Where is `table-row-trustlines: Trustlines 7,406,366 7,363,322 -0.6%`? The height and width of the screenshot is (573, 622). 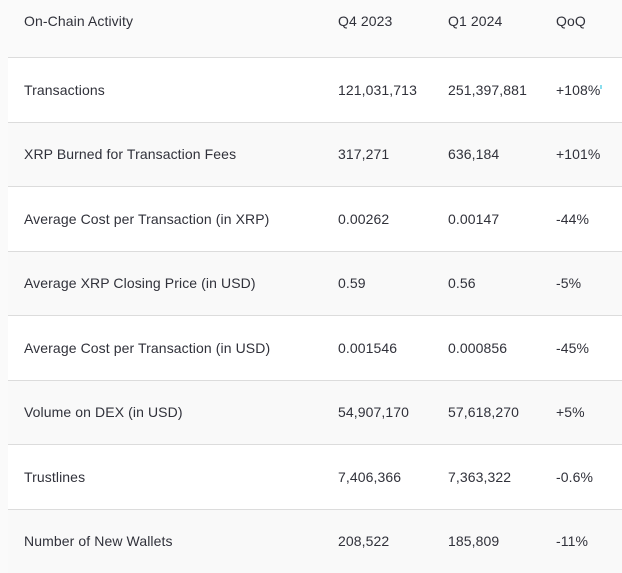
table-row-trustlines: Trustlines 7,406,366 7,363,322 -0.6% is located at coordinates (315, 476).